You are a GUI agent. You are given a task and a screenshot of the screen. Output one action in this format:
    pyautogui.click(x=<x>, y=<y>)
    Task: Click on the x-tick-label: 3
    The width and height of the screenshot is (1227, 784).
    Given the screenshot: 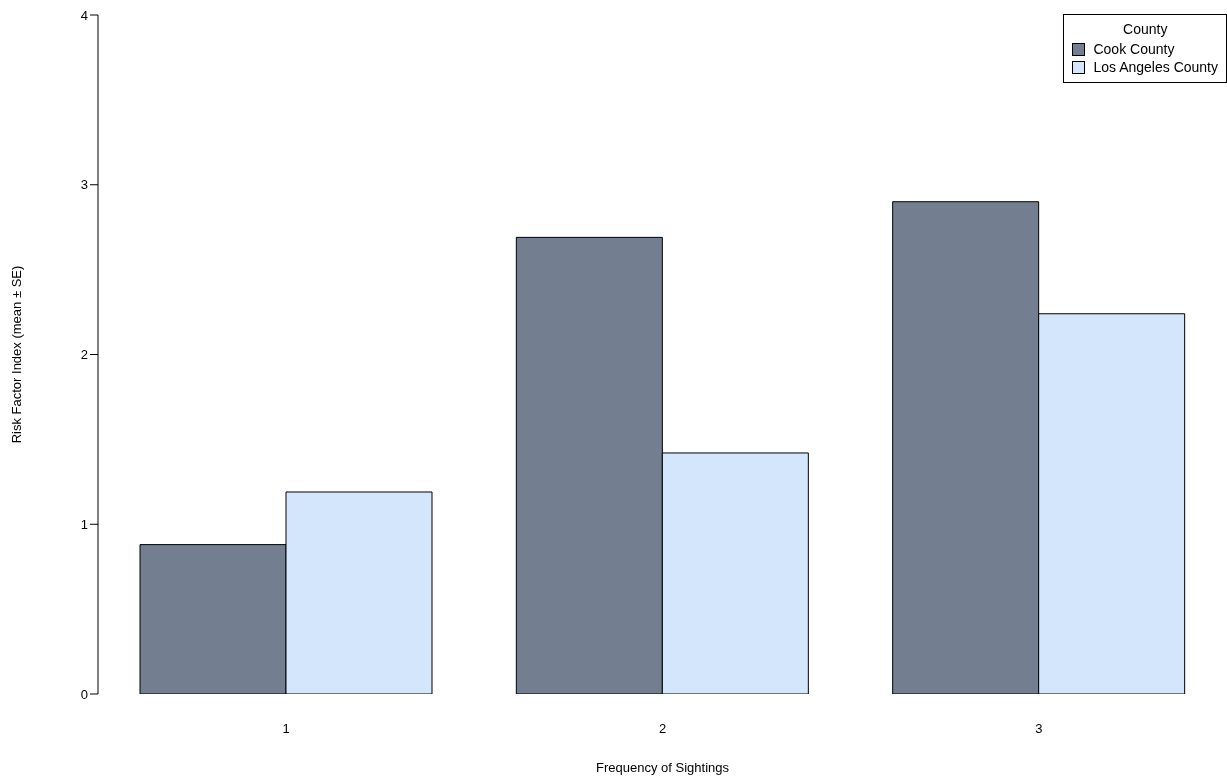 What is the action you would take?
    pyautogui.click(x=1039, y=729)
    